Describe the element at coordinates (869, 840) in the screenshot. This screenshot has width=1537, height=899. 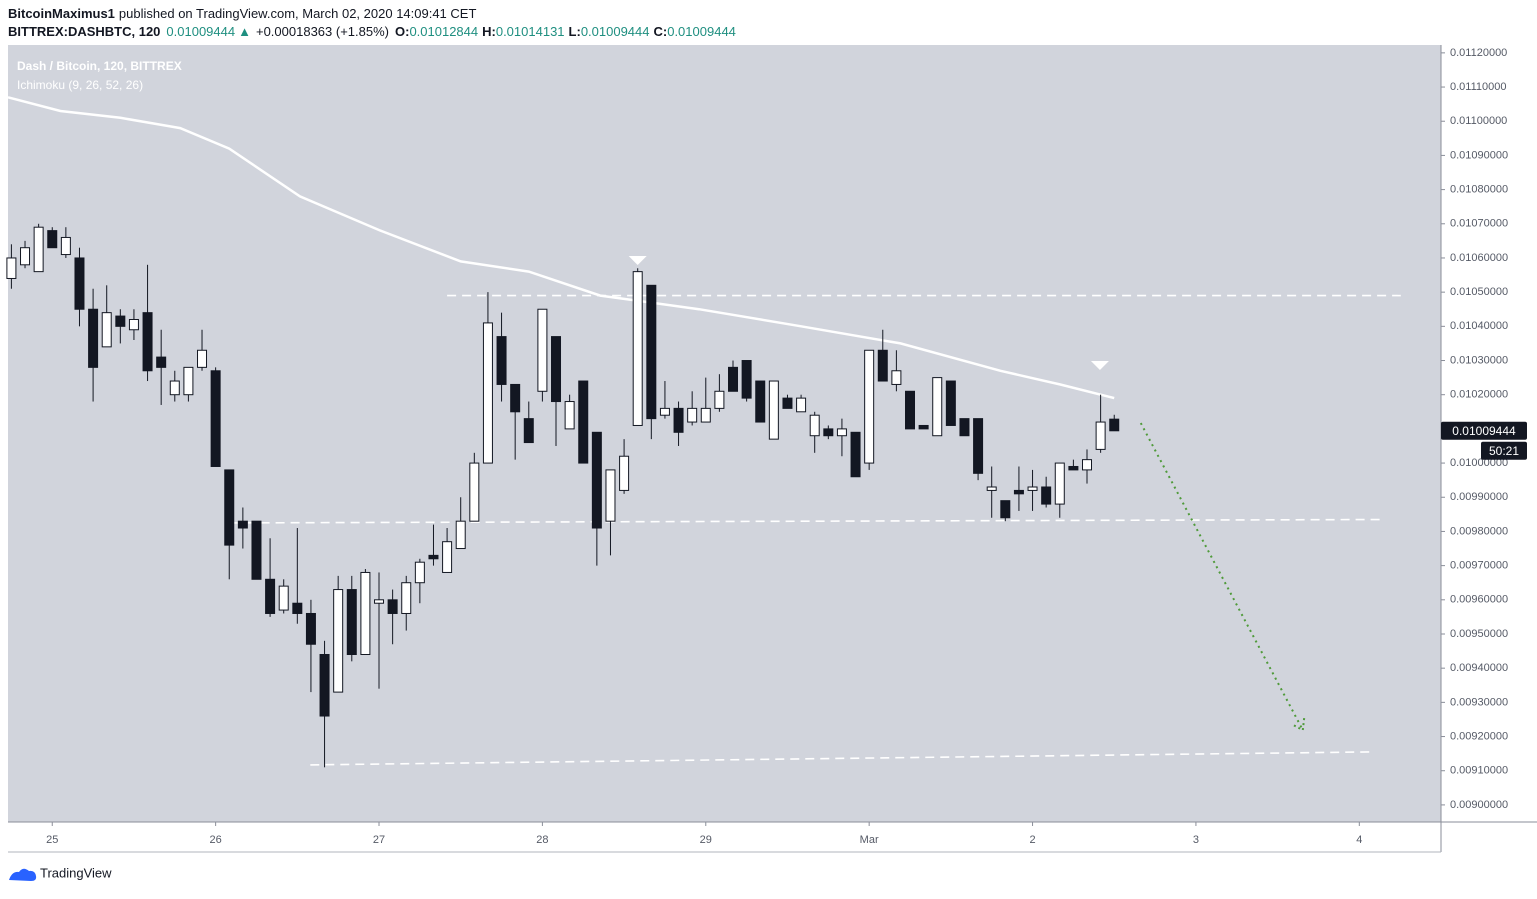
I see `x-tick-label: Mar` at that location.